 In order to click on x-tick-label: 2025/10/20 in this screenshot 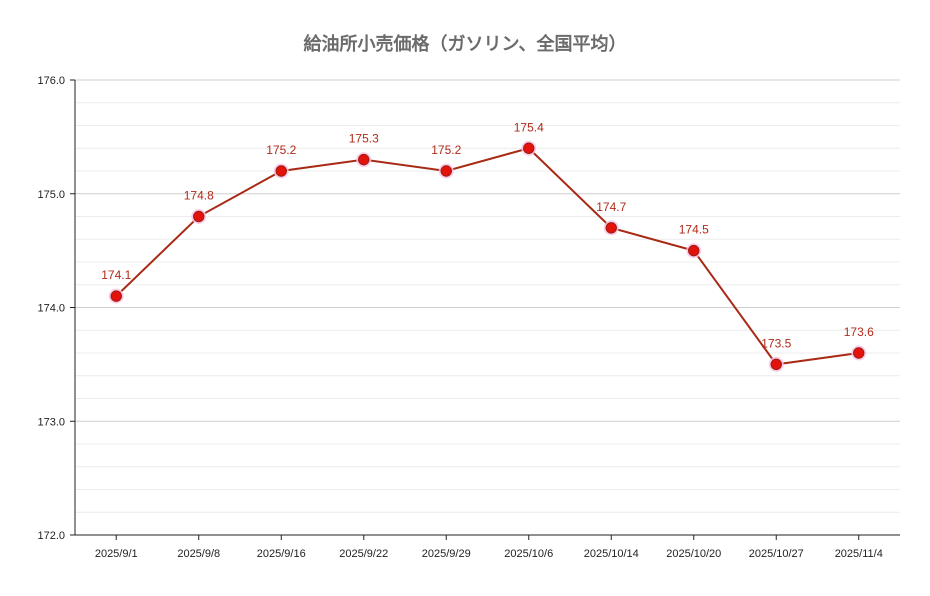, I will do `click(693, 554)`.